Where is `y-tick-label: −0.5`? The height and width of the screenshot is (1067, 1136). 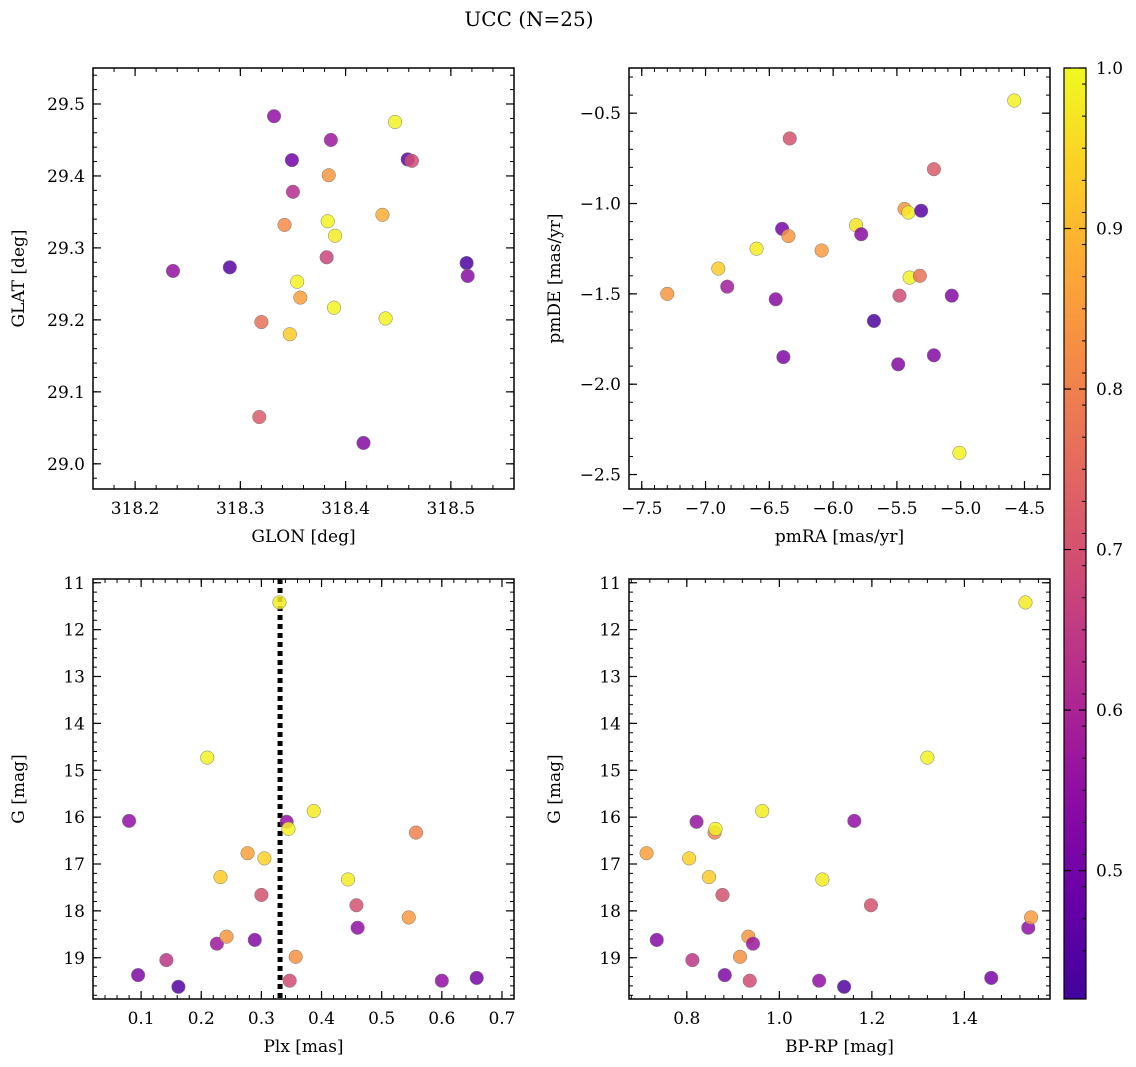
y-tick-label: −0.5 is located at coordinates (600, 114).